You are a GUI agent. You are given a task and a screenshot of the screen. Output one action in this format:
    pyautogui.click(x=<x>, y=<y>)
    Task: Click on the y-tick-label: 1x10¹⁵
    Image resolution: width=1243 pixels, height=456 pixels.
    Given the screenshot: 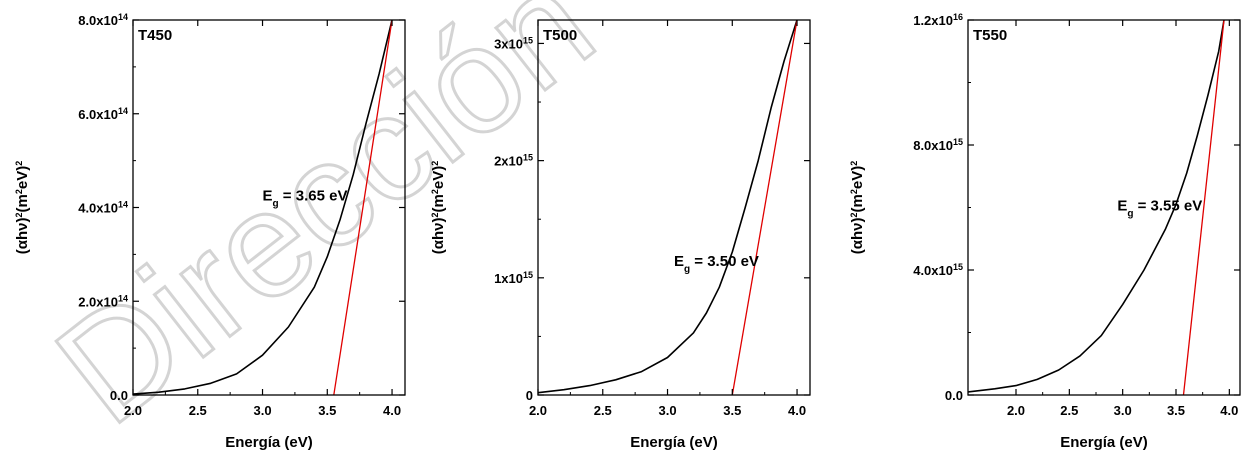 What is the action you would take?
    pyautogui.click(x=513, y=278)
    